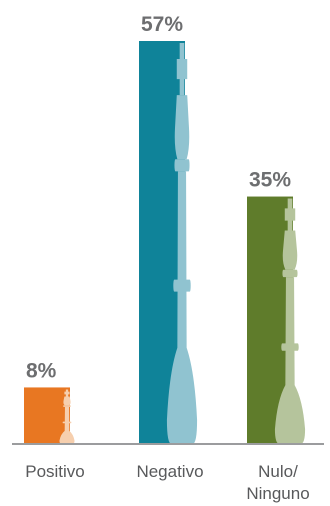  Describe the element at coordinates (55, 471) in the screenshot. I see `category-label-1: Positivo` at that location.